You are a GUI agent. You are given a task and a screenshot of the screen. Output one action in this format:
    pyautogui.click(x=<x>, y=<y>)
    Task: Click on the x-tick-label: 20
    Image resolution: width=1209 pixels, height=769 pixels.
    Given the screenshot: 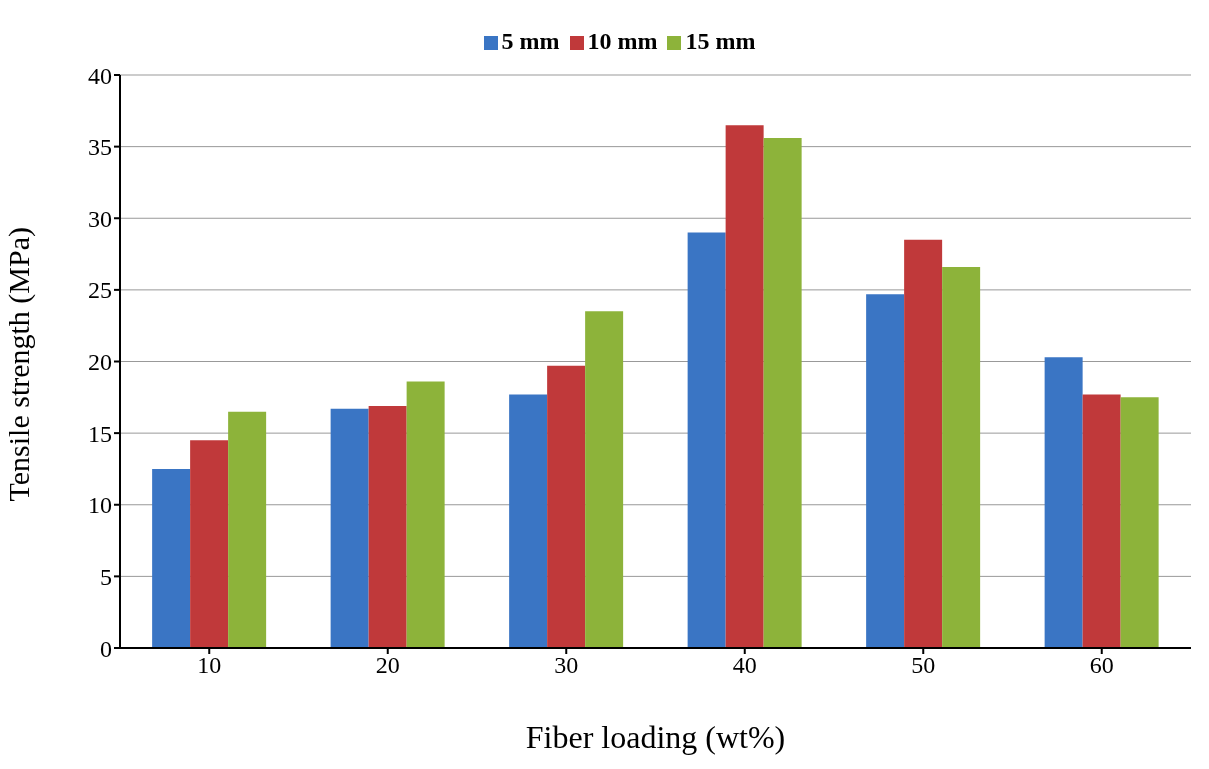 What is the action you would take?
    pyautogui.click(x=387, y=665)
    